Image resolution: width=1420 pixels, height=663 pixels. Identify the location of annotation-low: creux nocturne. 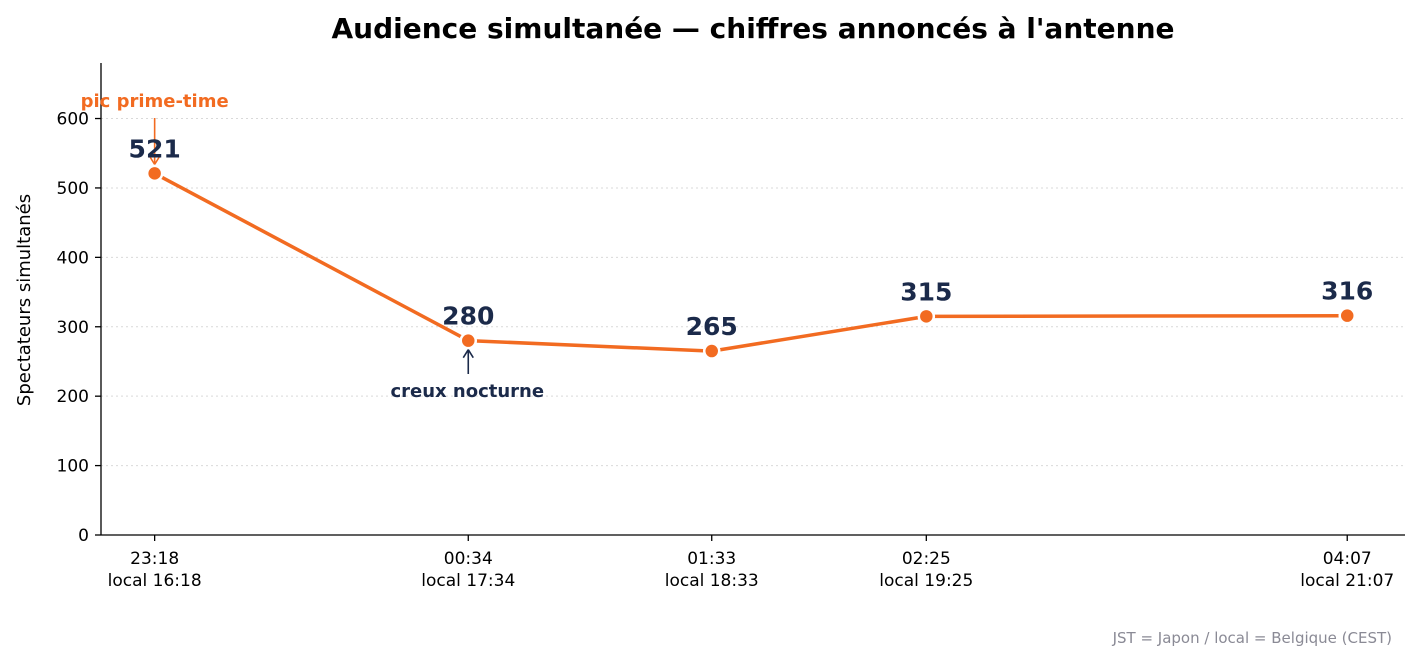
(467, 391).